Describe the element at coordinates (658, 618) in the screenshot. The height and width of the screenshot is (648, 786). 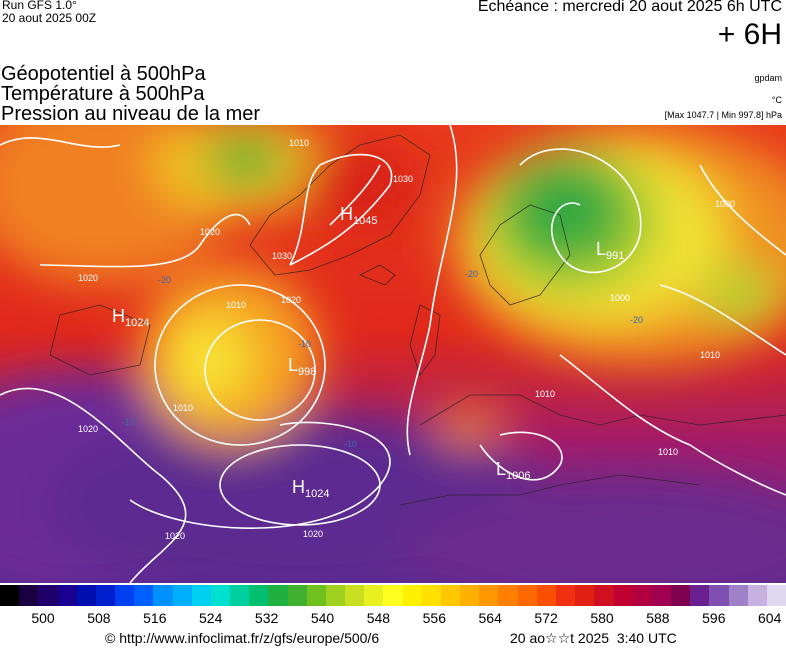
I see `colorbar-label: 588` at that location.